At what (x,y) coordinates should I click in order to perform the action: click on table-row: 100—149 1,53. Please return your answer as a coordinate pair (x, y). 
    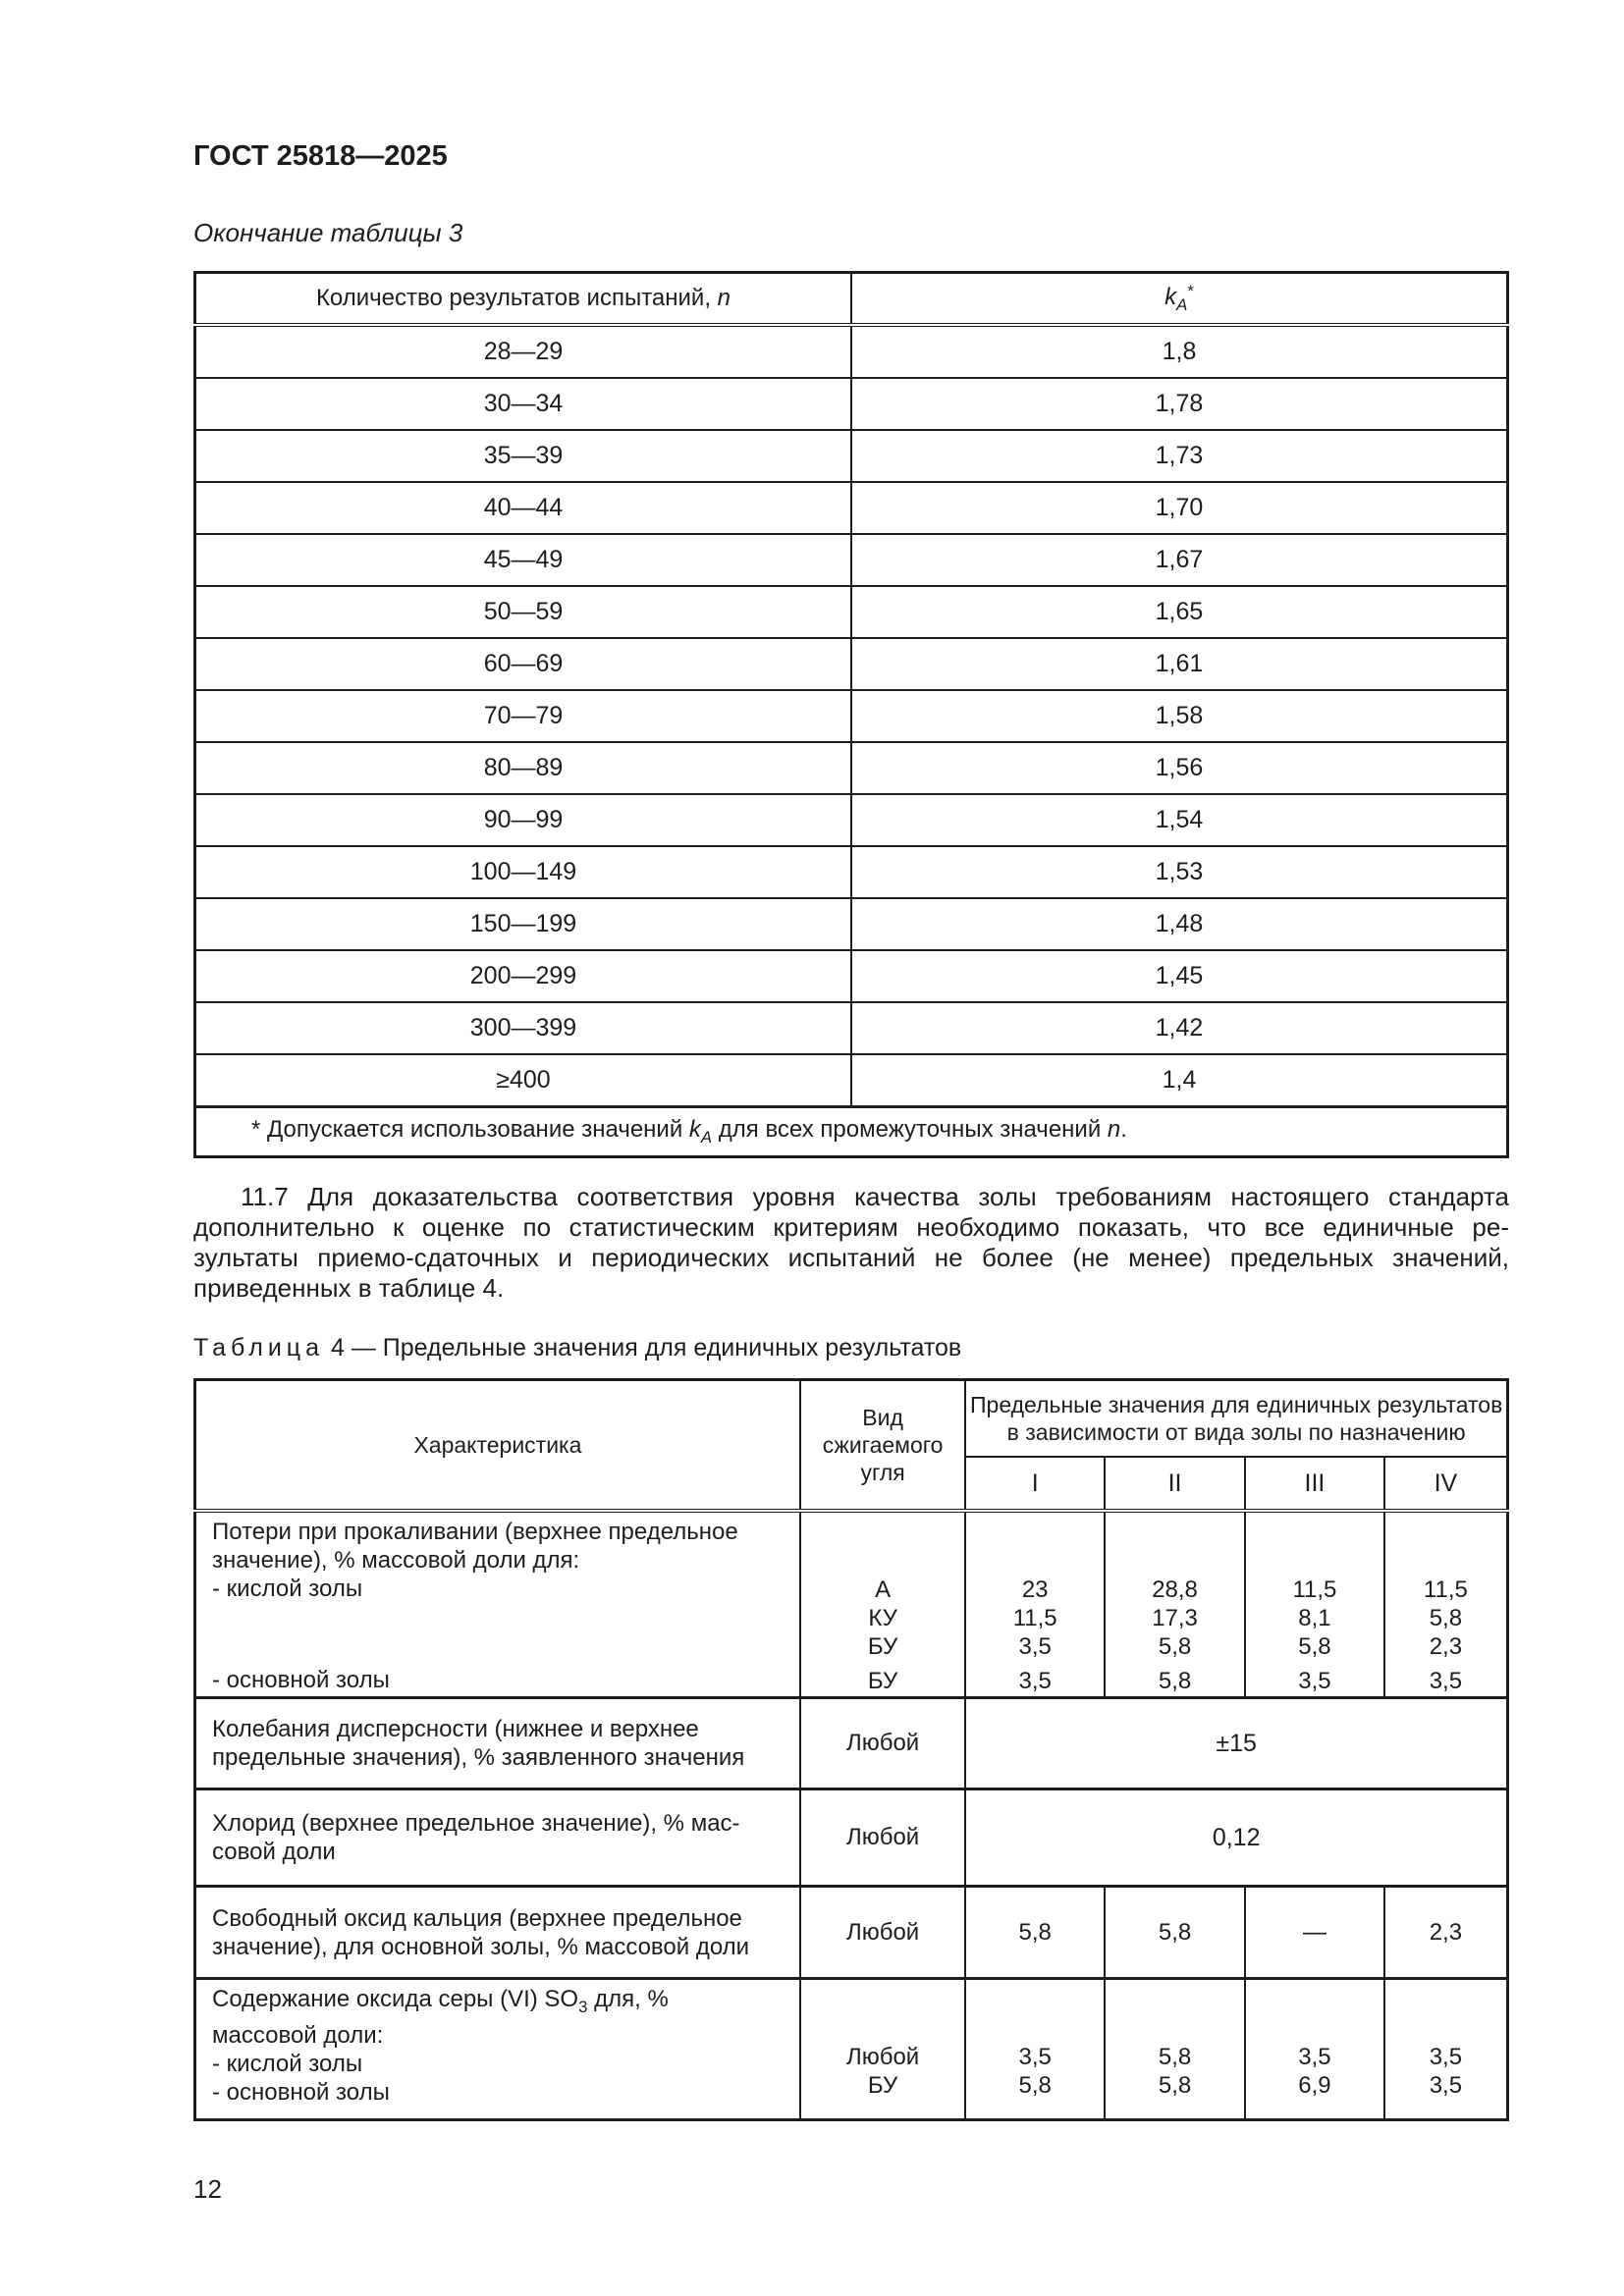
    Looking at the image, I should click on (851, 872).